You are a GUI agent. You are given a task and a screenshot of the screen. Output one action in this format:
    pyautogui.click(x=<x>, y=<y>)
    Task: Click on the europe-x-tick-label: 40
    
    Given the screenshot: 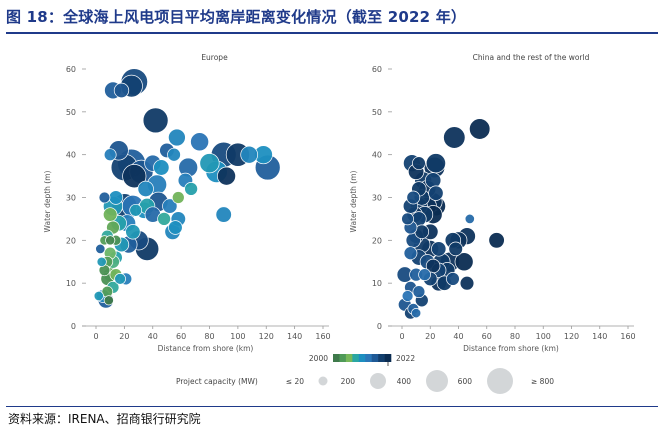 What is the action you would take?
    pyautogui.click(x=153, y=336)
    